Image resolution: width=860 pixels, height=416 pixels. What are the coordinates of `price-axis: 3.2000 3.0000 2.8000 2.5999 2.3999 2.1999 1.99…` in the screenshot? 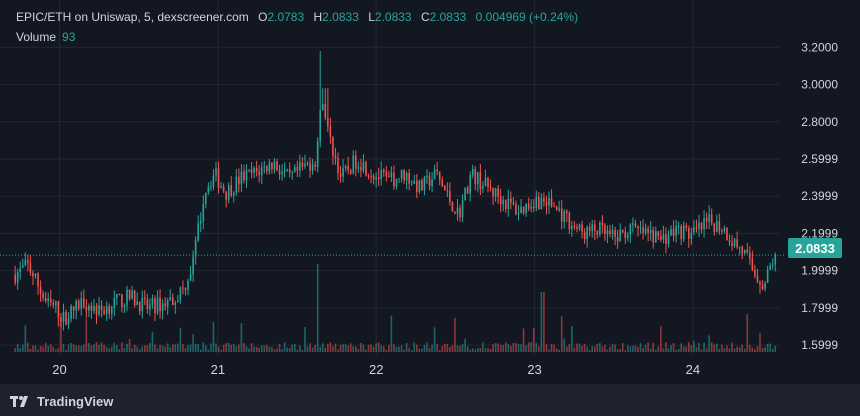 It's located at (819, 196).